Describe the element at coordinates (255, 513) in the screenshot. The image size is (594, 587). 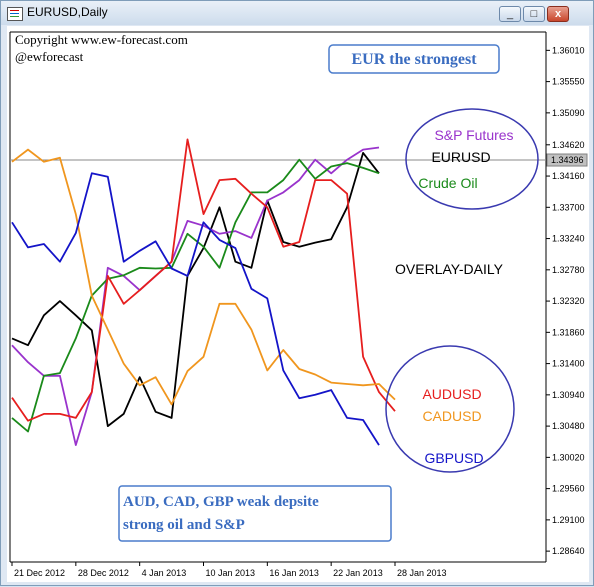
I see `bottom-note-box` at that location.